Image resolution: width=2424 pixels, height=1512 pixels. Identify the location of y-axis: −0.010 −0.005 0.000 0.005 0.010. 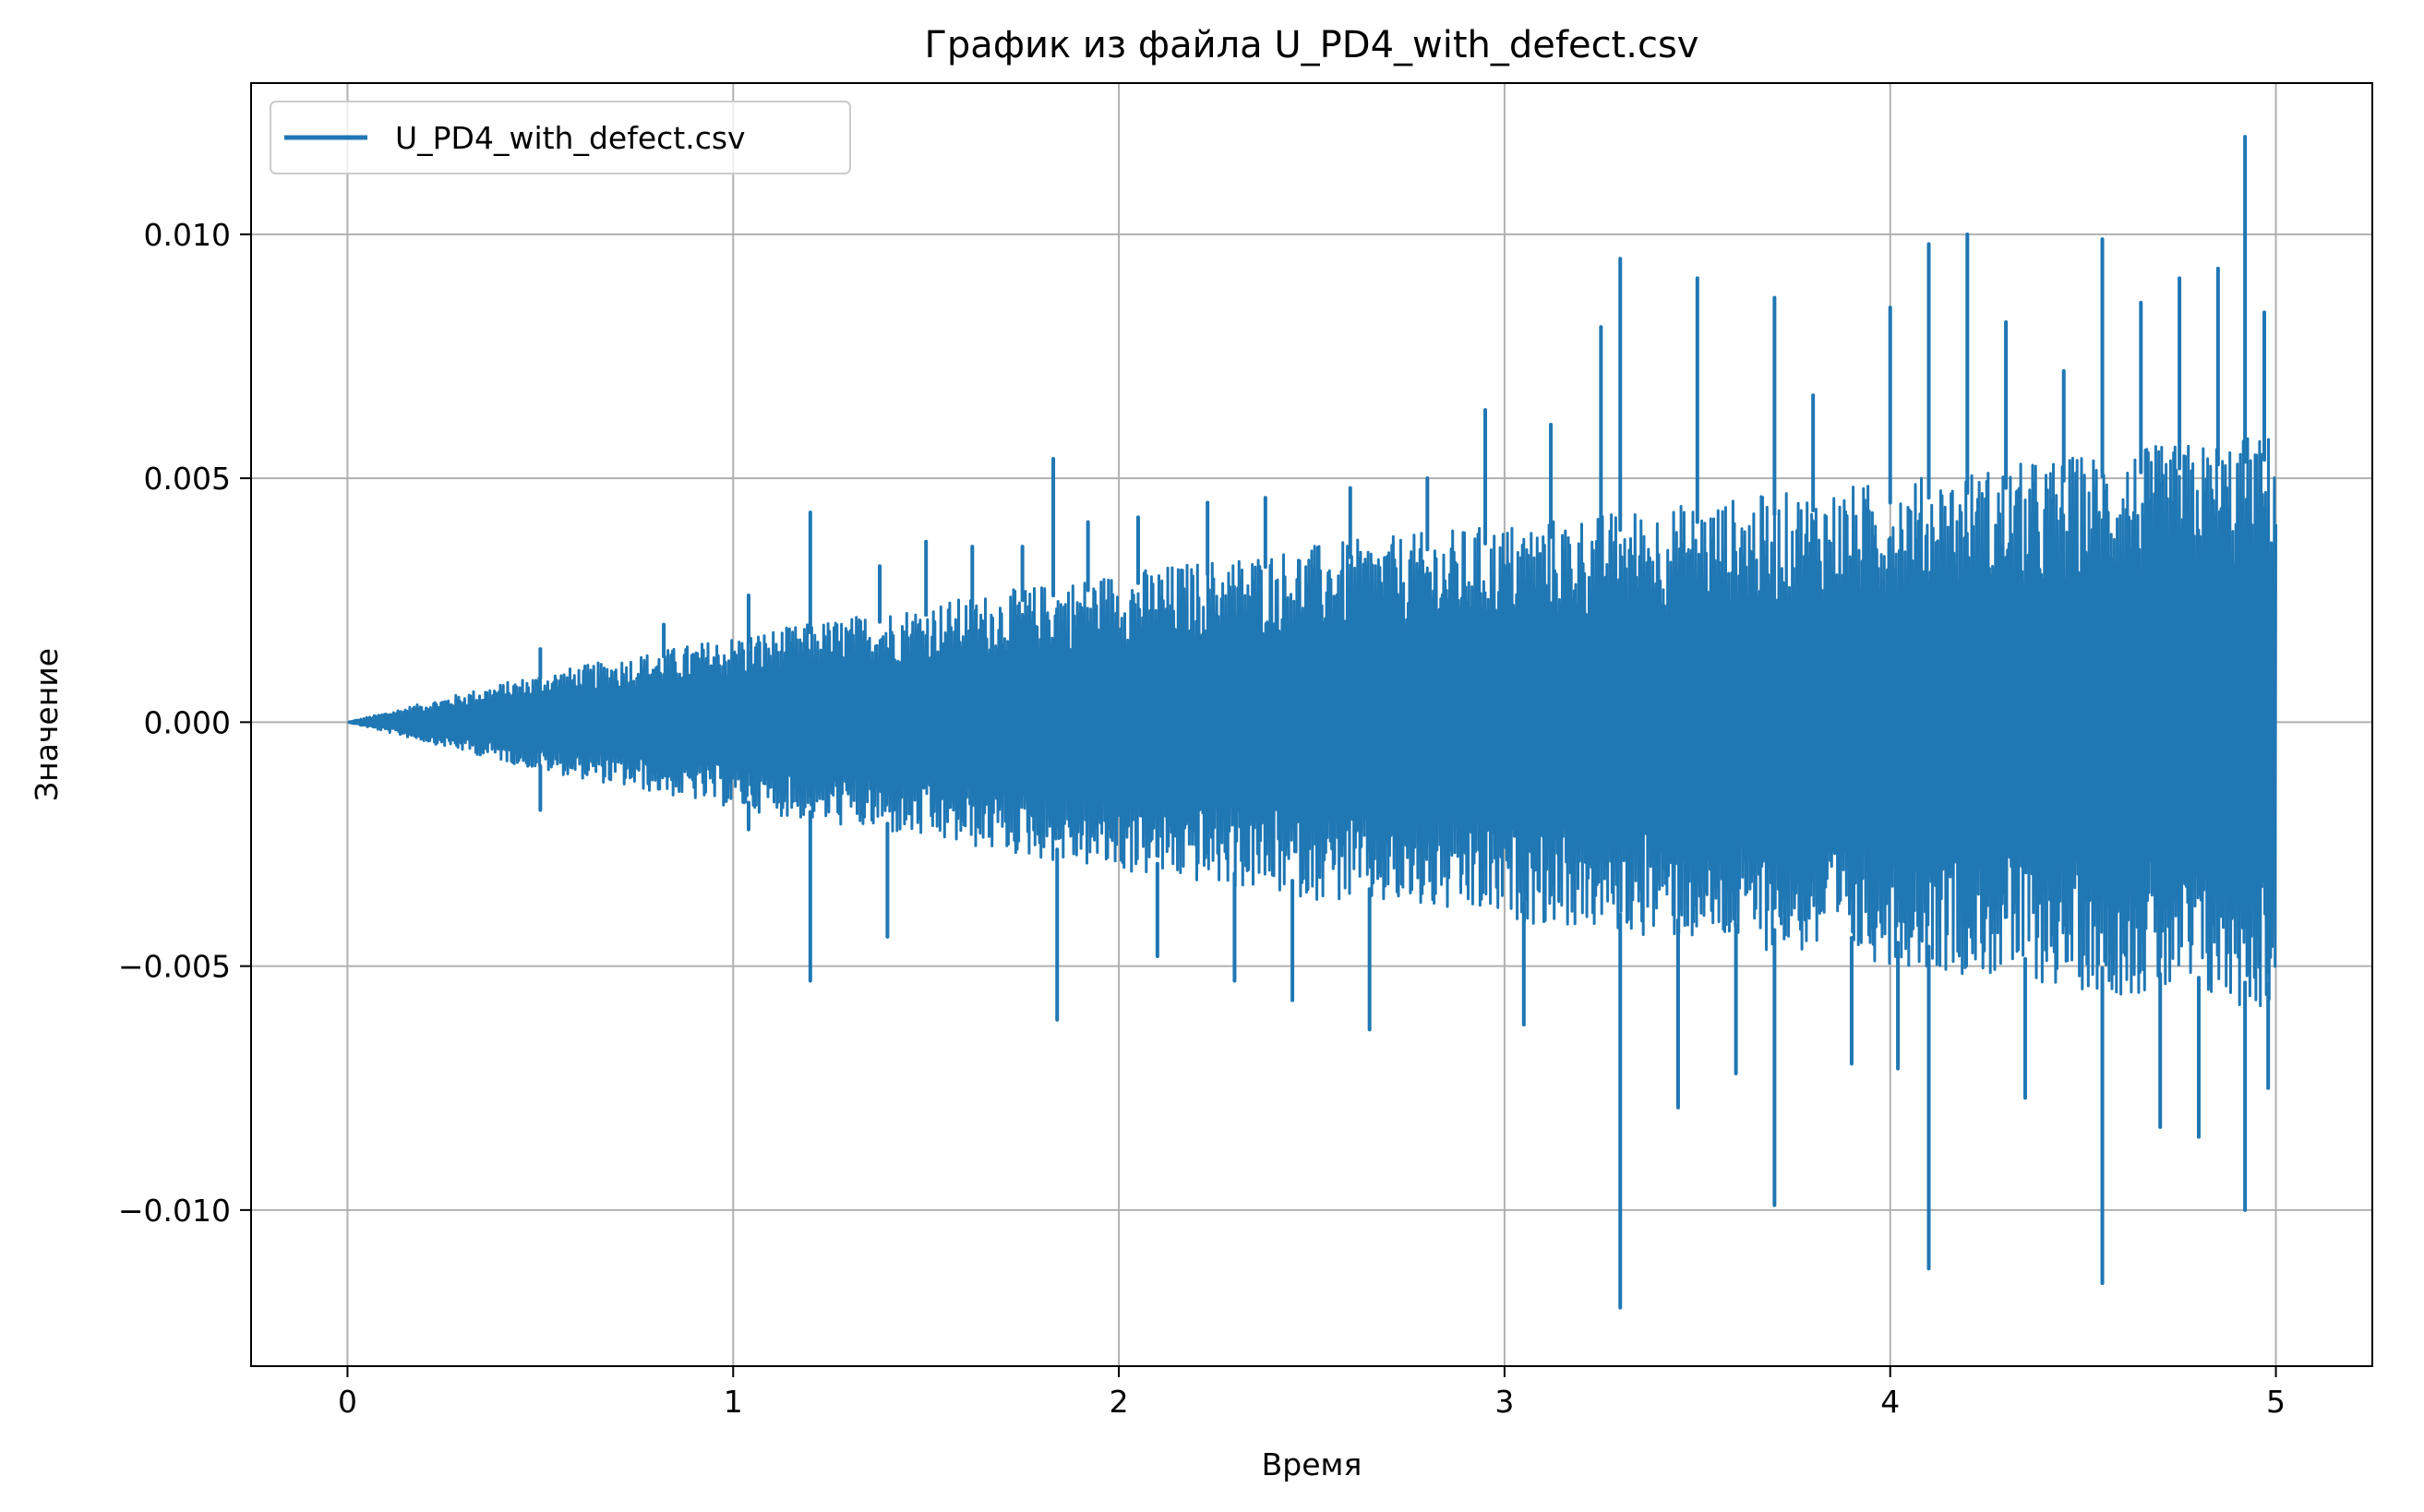
(184, 723).